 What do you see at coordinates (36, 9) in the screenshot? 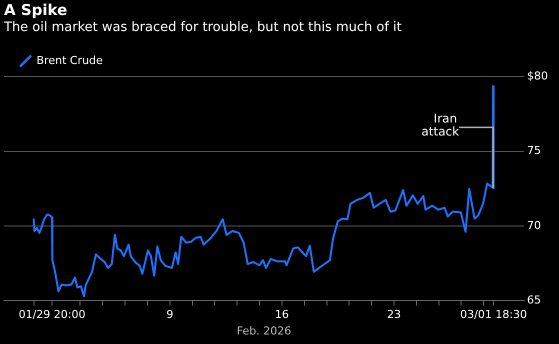
I see `chart-title: A Spike` at bounding box center [36, 9].